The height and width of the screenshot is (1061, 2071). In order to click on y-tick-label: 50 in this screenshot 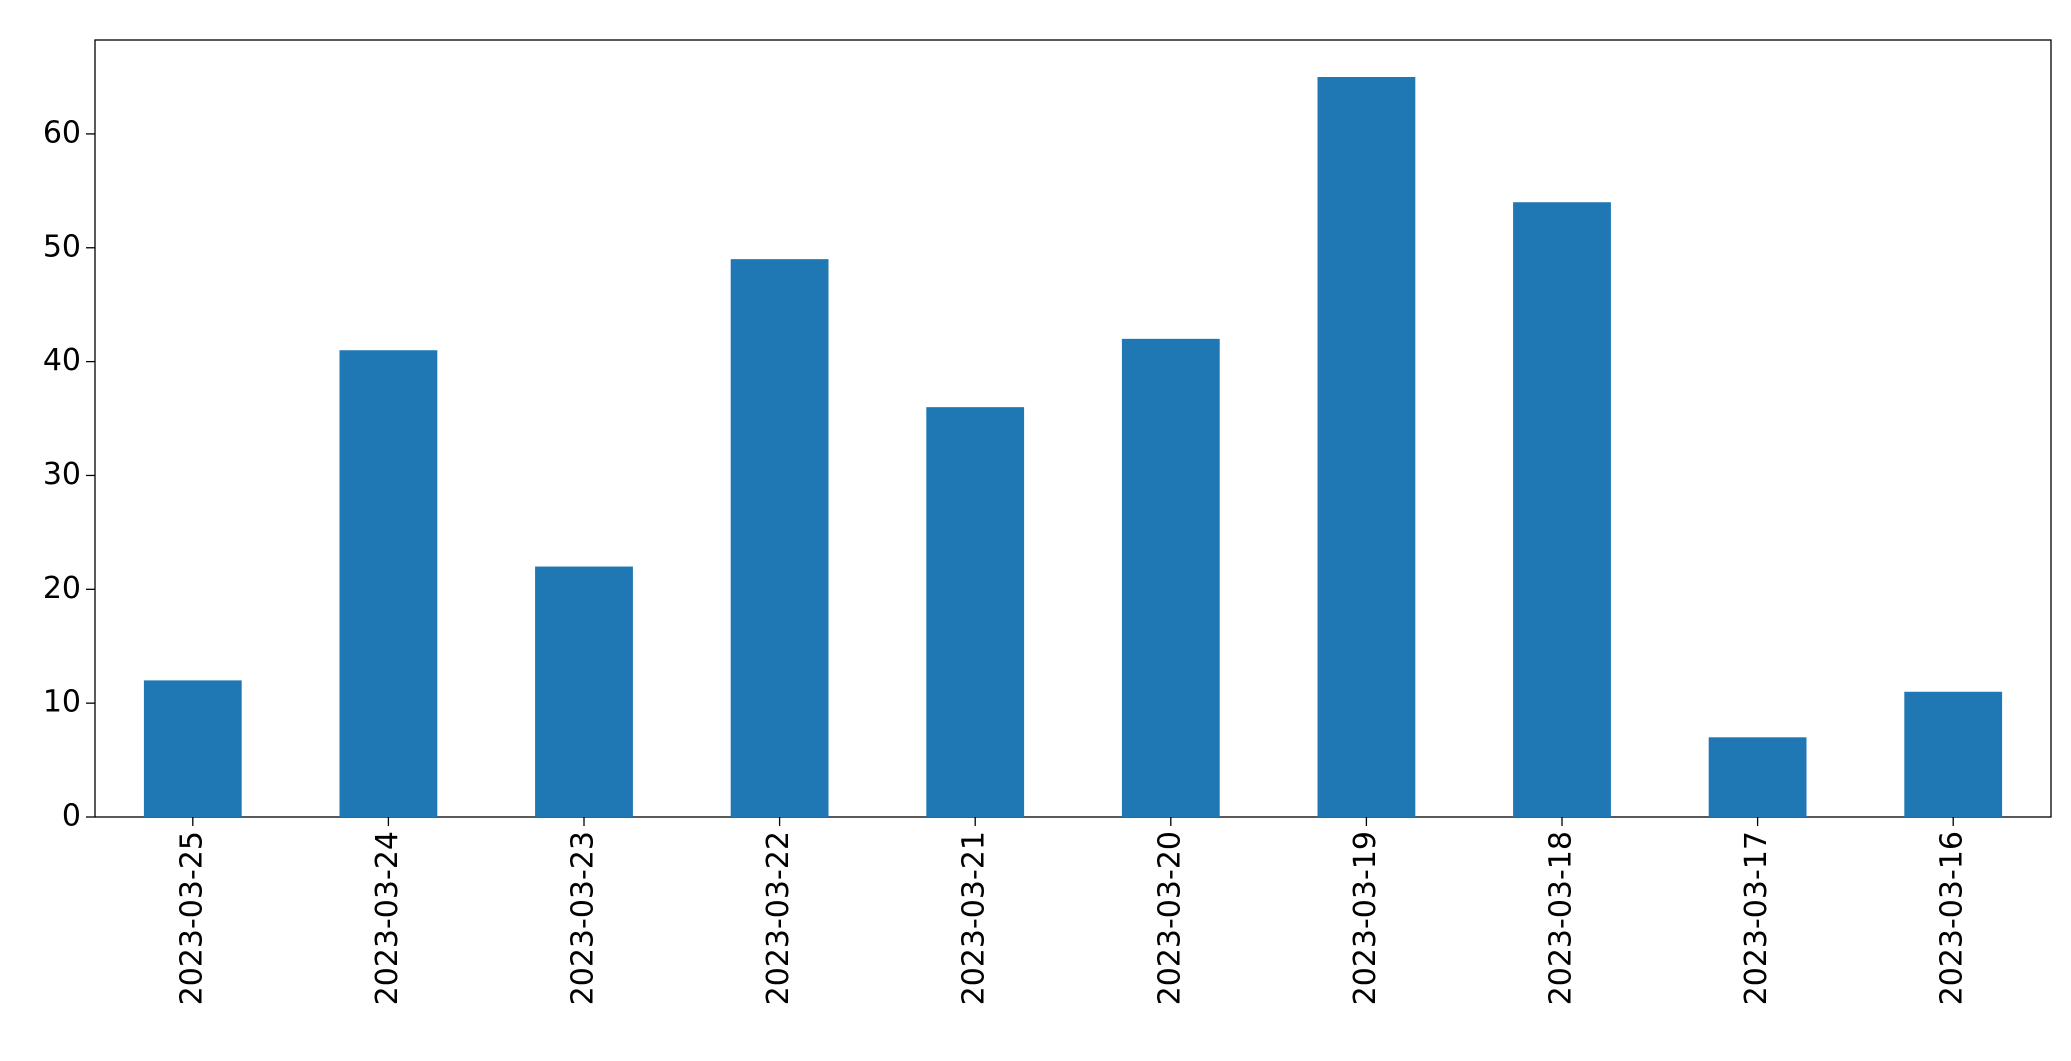, I will do `click(62, 246)`.